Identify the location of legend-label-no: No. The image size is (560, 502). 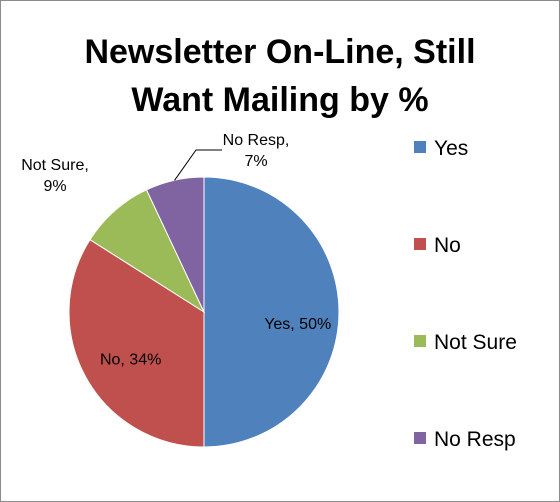
(447, 245).